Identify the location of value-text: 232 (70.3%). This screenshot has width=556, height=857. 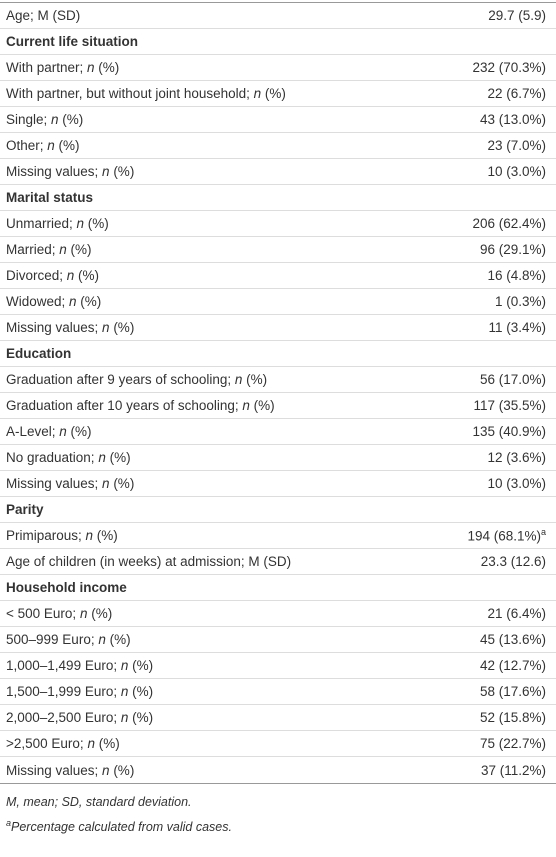
(509, 67).